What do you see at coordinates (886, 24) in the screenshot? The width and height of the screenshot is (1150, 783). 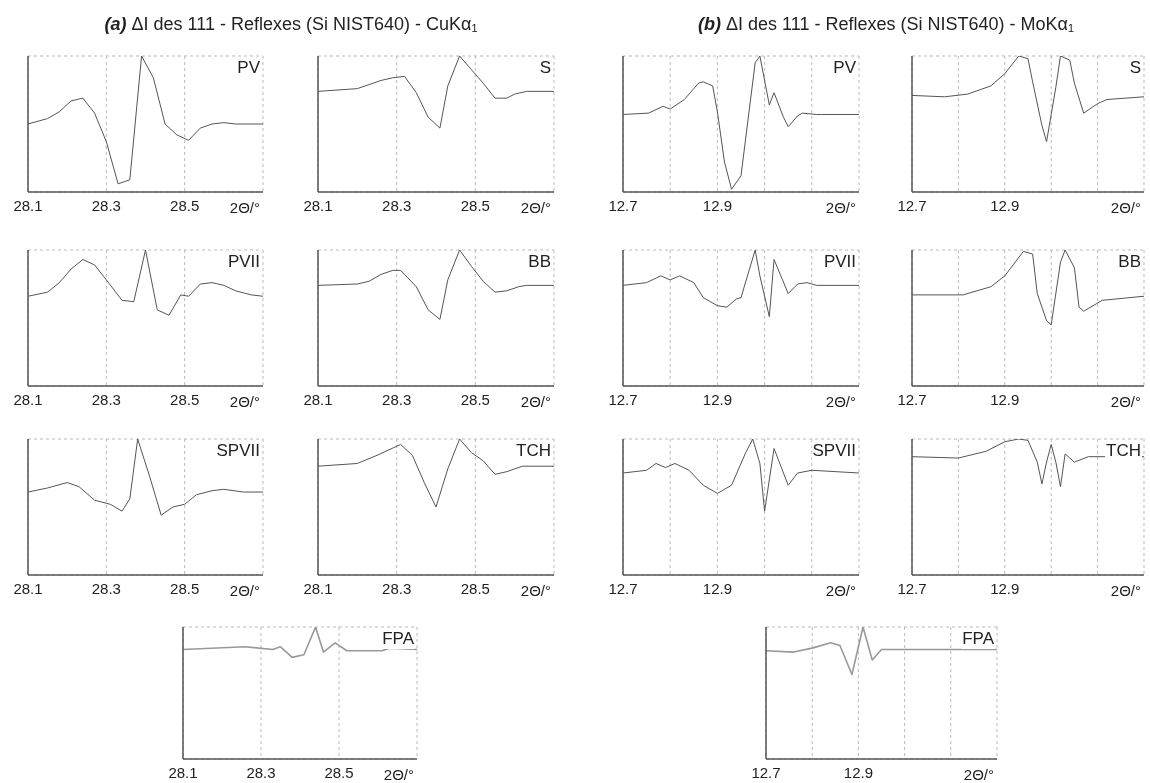 I see `text: (b) ΔI des 111 - Reflexes (Si NIST640) - MoKα₁` at bounding box center [886, 24].